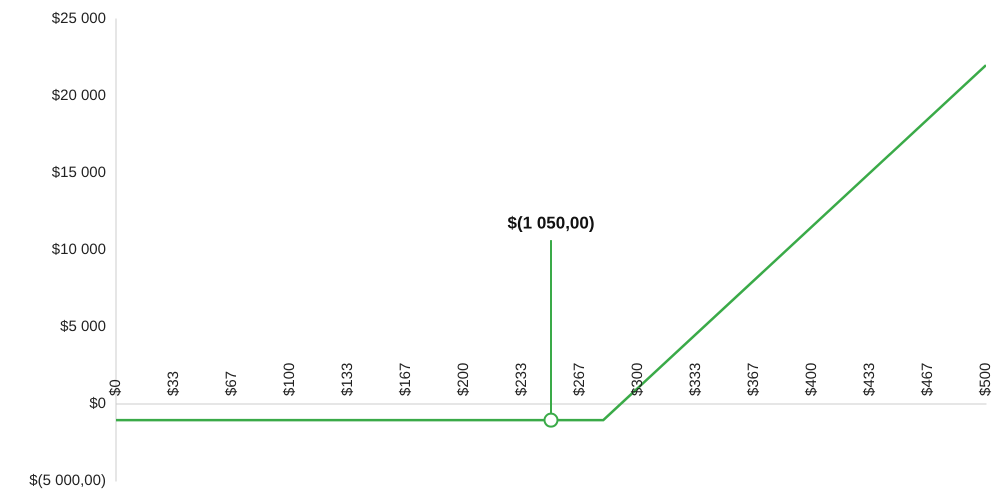  I want to click on y-tick-label: $0, so click(97, 403).